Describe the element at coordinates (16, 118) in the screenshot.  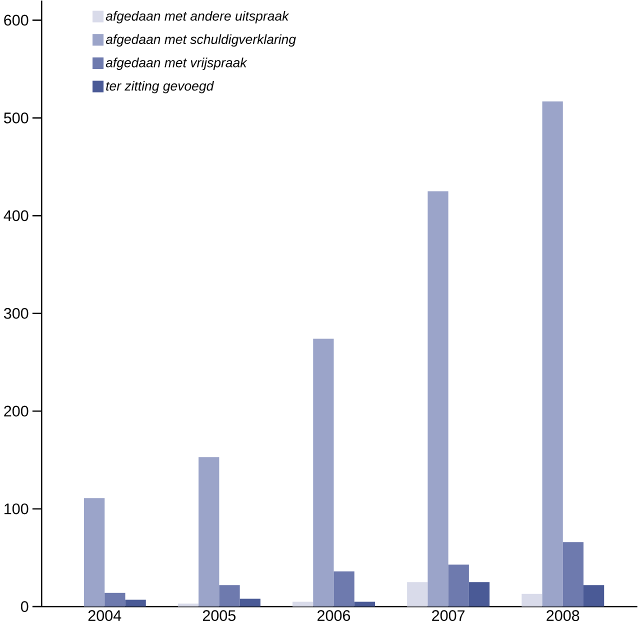
I see `y-tick-label: 500` at that location.